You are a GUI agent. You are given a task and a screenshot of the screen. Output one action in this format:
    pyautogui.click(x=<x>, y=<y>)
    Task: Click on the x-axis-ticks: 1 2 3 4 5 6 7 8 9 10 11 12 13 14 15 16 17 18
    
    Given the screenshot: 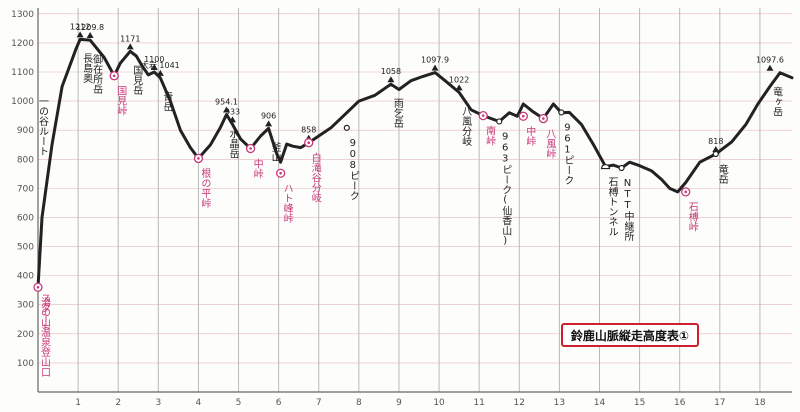 What is the action you would take?
    pyautogui.click(x=420, y=403)
    